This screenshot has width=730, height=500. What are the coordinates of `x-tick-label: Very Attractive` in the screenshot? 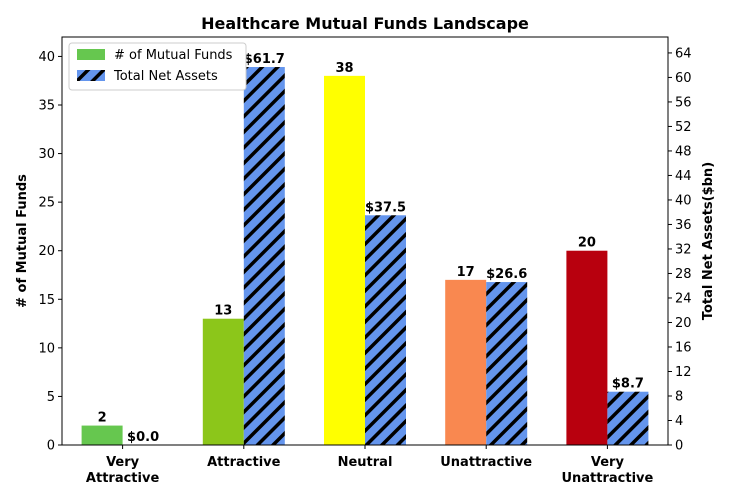 It's located at (123, 470).